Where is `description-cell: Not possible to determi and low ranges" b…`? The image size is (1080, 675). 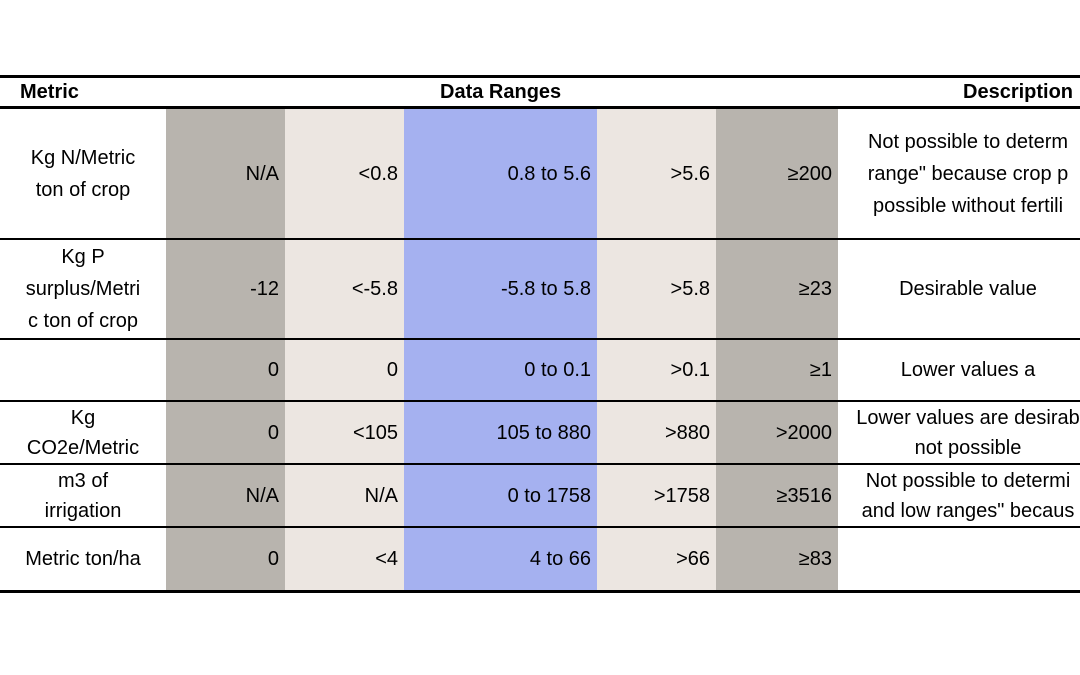 description-cell: Not possible to determi and low ranges" b… is located at coordinates (959, 495).